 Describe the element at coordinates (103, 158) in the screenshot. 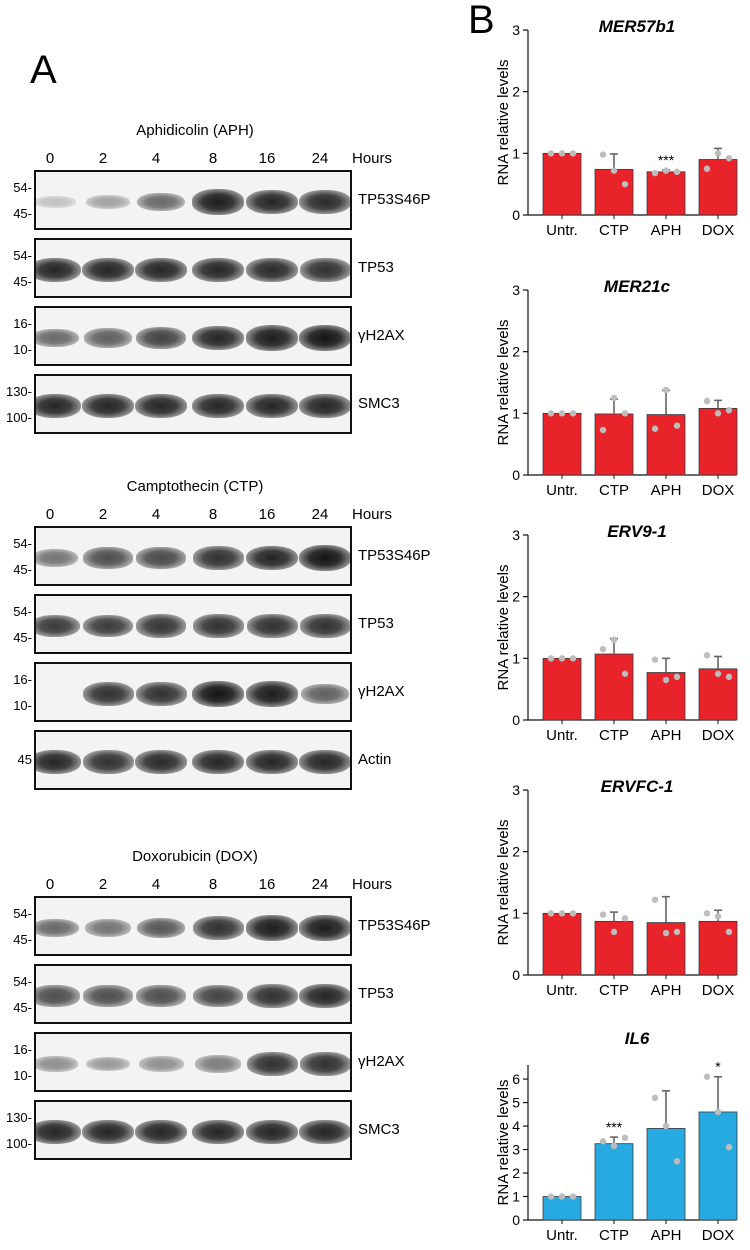

I see `hour-label: 2` at that location.